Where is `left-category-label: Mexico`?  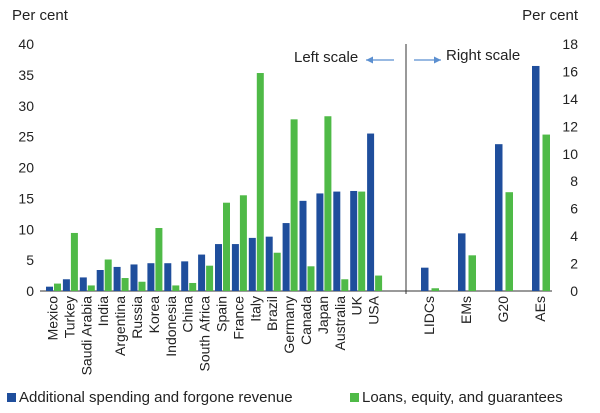 left-category-label: Mexico is located at coordinates (53, 318).